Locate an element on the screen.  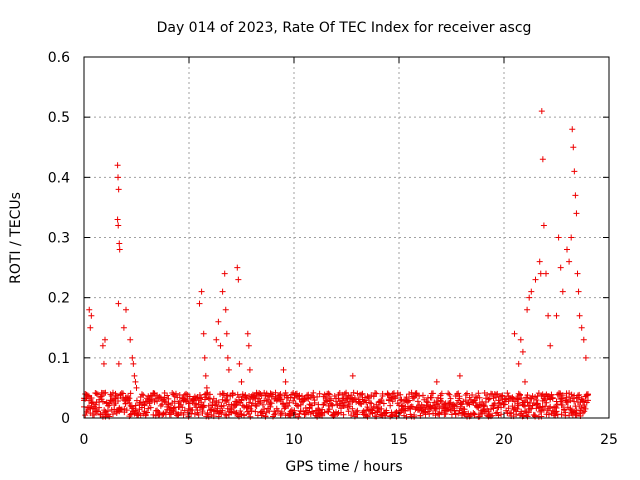
y-tick-label: 0.6 is located at coordinates (59, 58).